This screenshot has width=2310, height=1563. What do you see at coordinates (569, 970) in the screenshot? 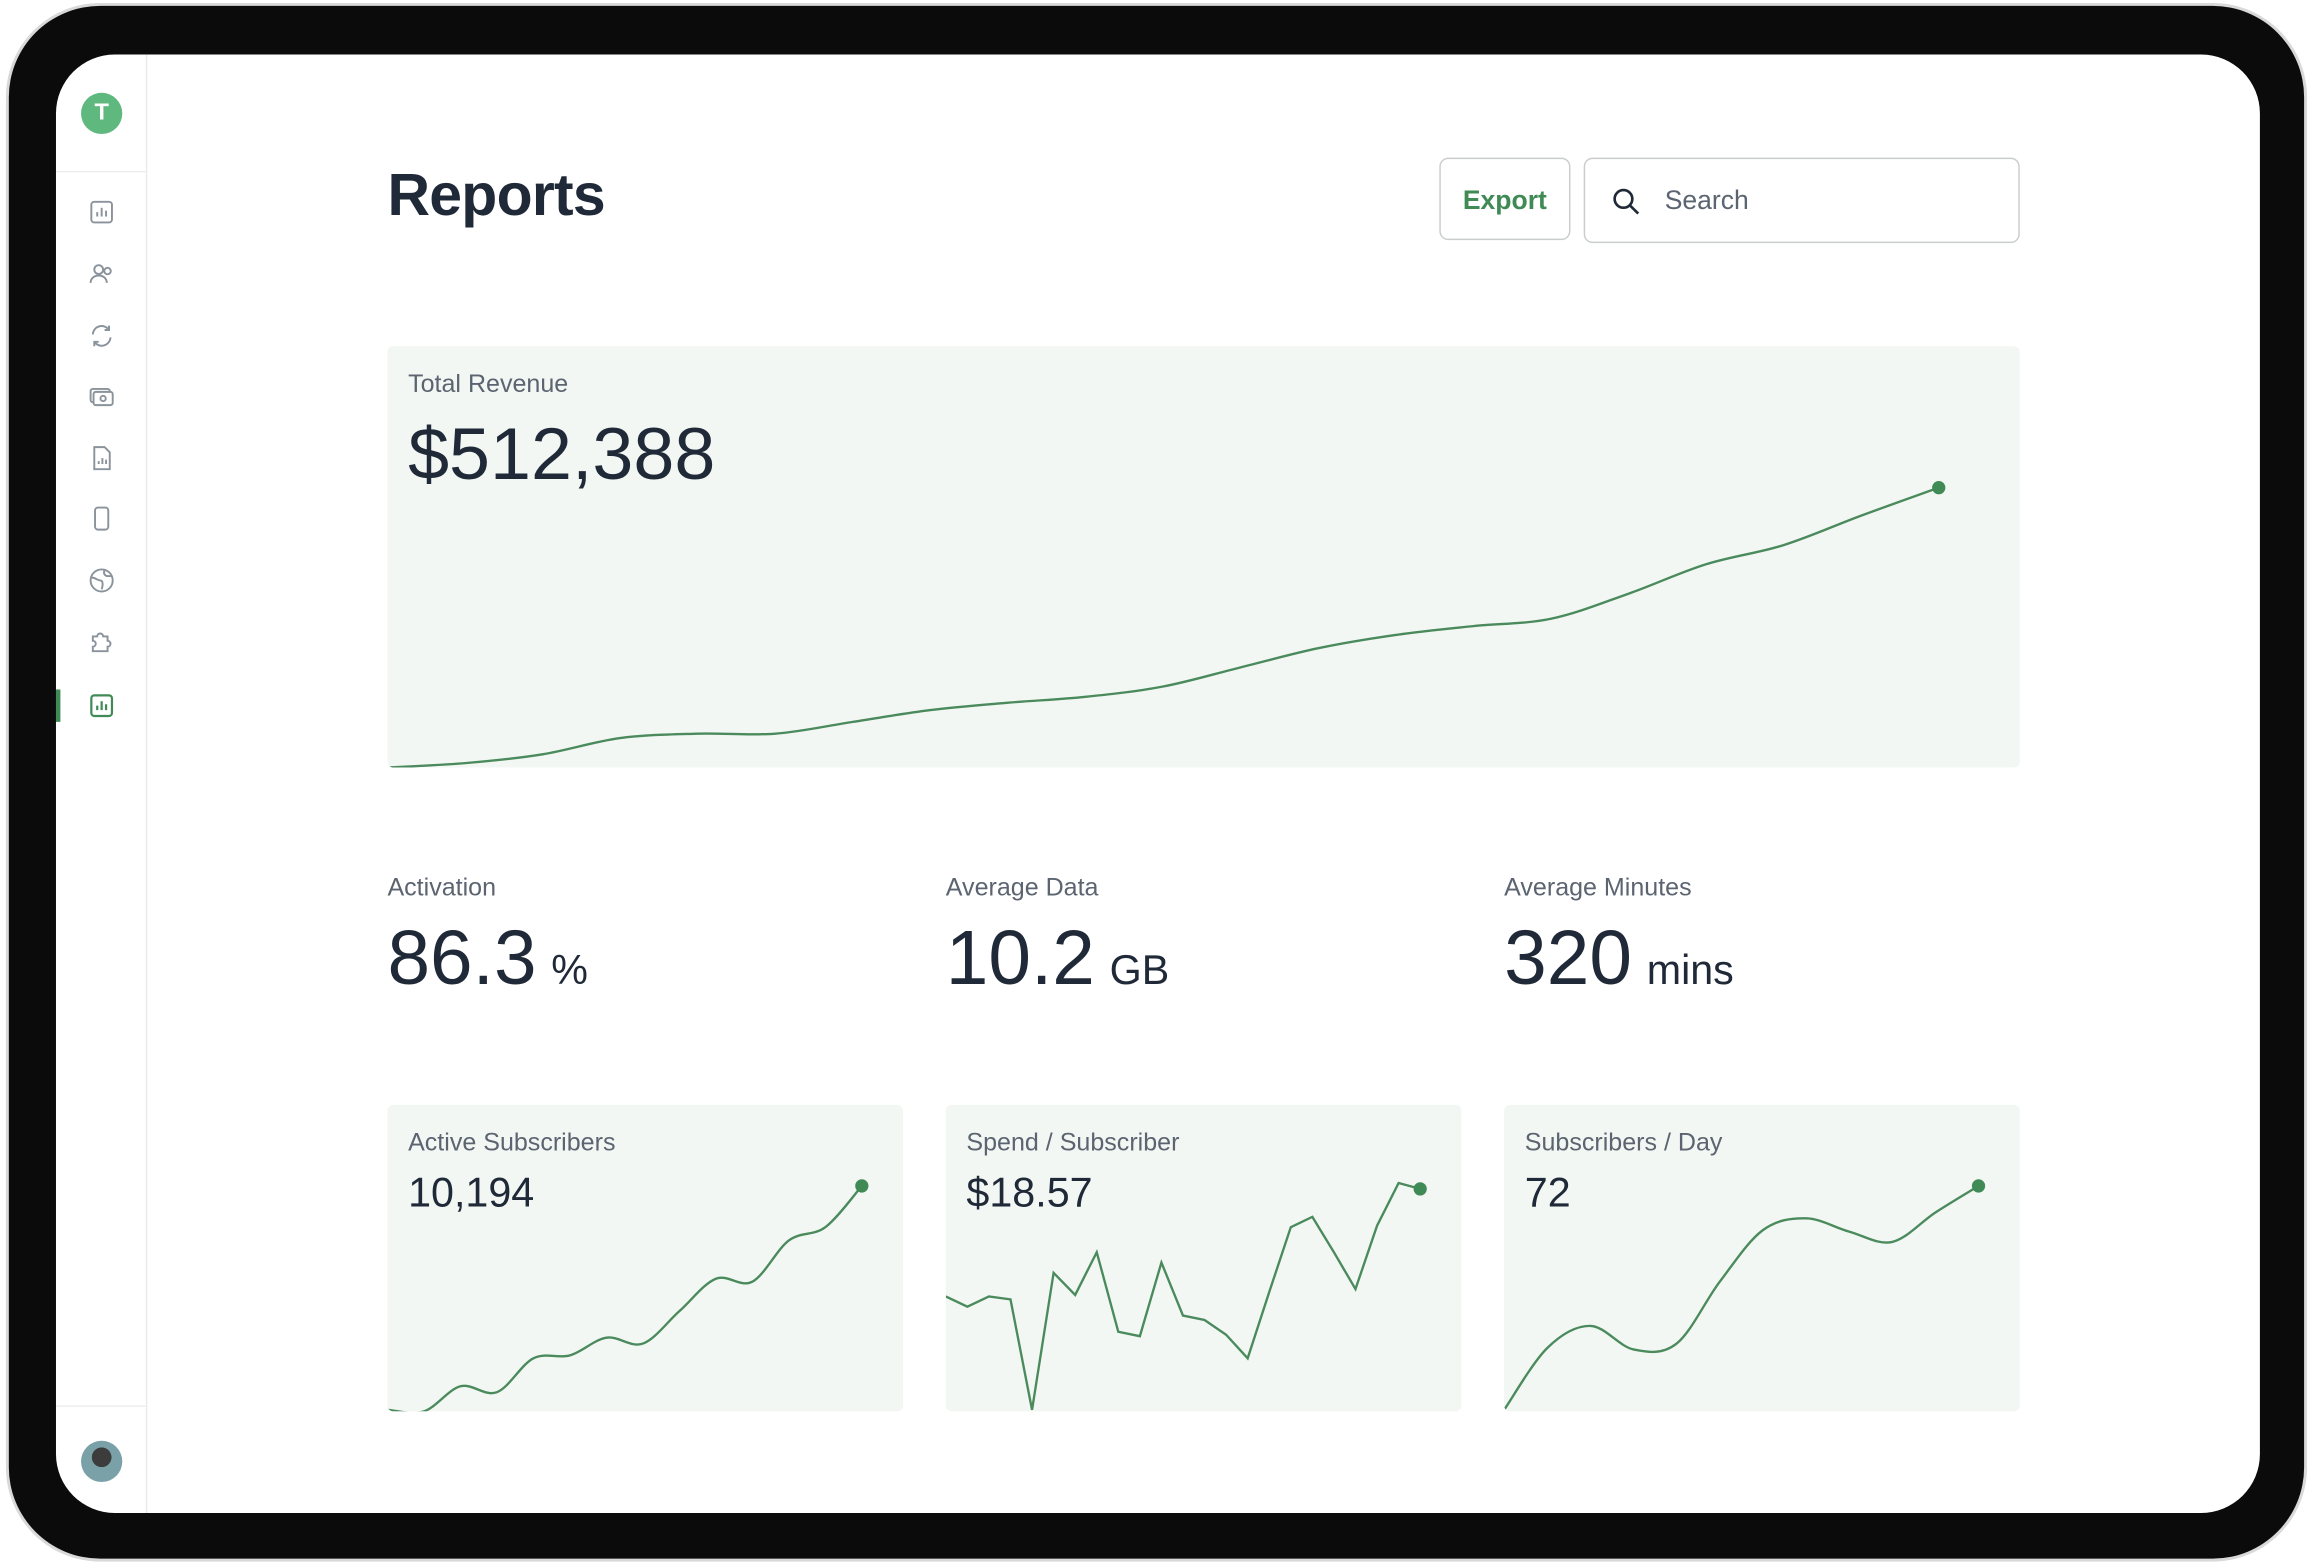
I see `stat-unit: %` at bounding box center [569, 970].